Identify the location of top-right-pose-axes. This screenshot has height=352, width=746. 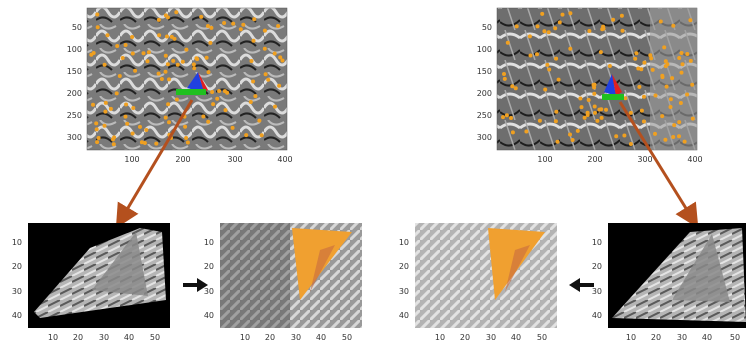
(613, 87).